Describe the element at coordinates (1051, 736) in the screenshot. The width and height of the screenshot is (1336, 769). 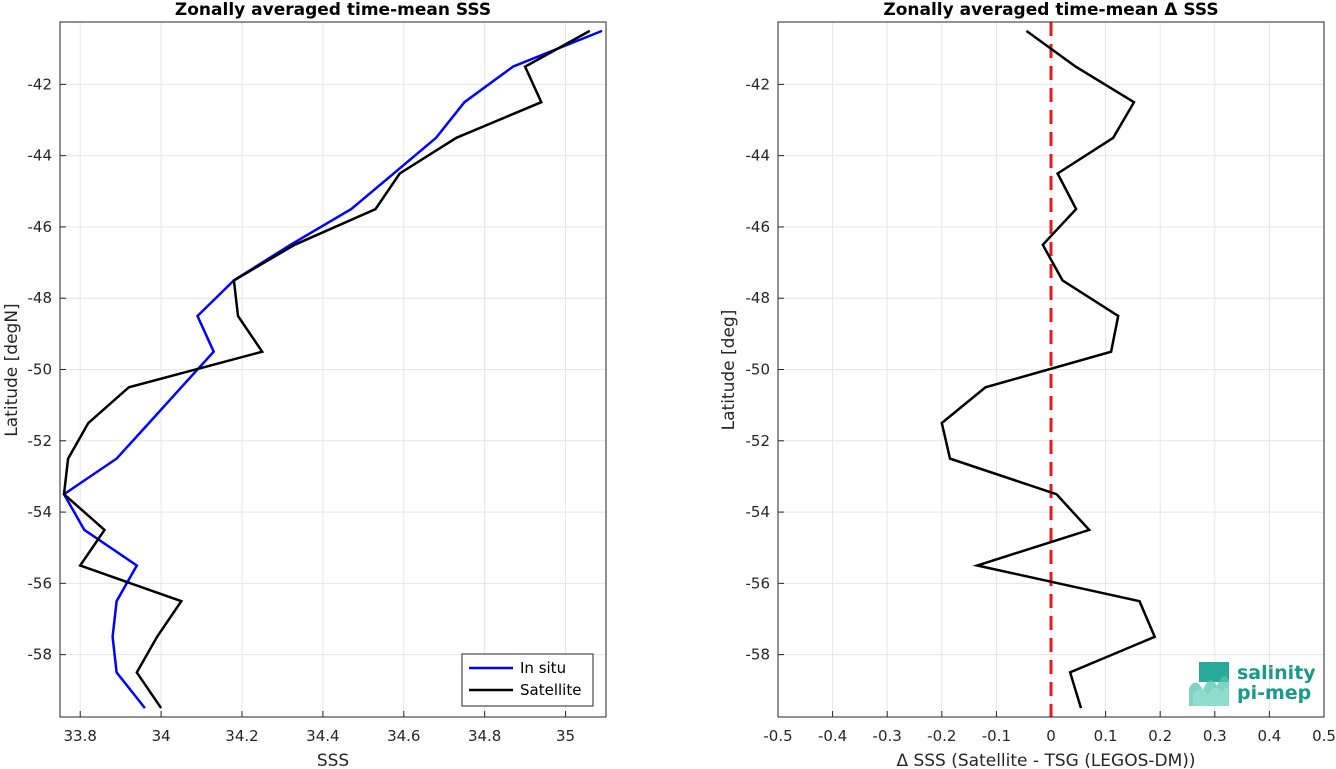
I see `x-tick-label-delta-sss: 0` at that location.